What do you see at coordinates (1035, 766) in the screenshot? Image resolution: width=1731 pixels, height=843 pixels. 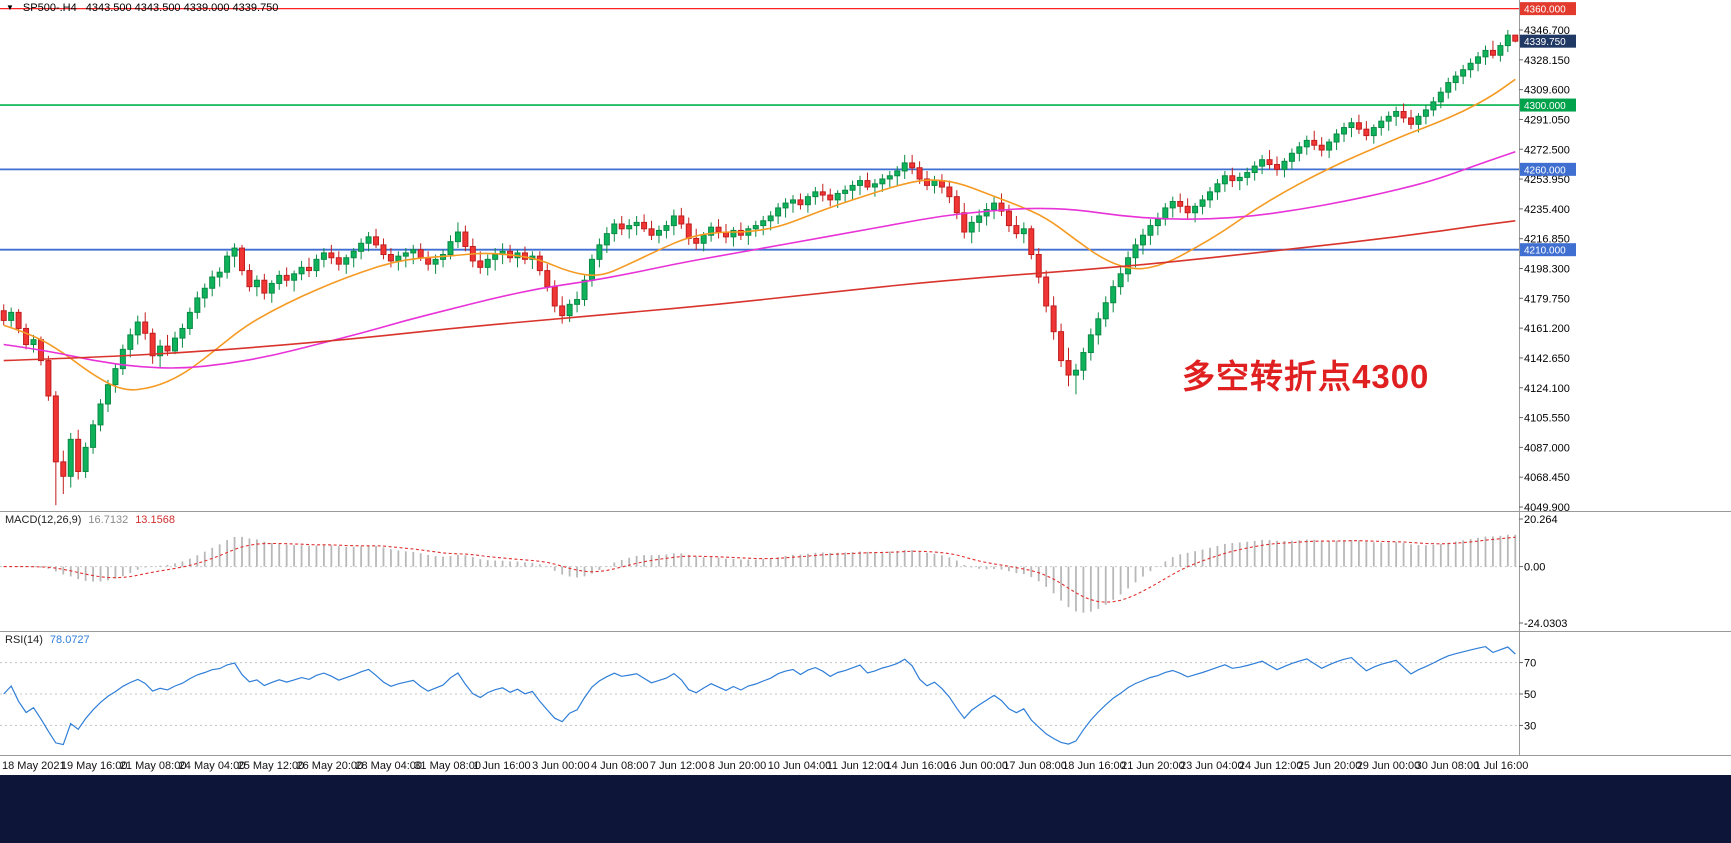 I see `time-label: 17 Jun 08:00` at bounding box center [1035, 766].